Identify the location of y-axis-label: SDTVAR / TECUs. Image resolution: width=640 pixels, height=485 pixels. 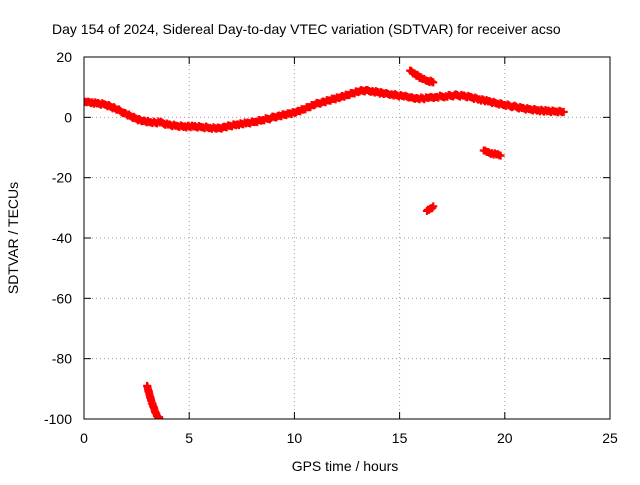
(13, 238).